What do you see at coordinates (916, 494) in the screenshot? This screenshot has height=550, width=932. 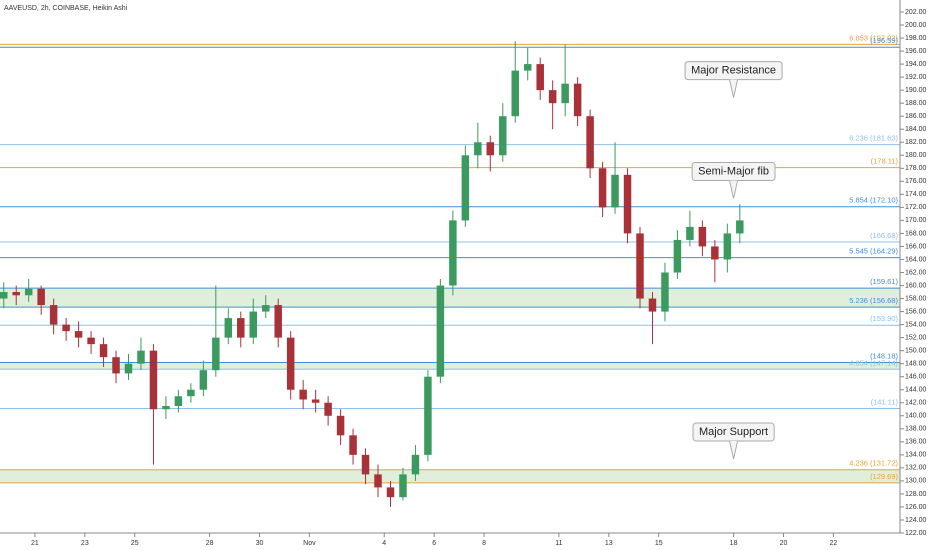 I see `y-tick-label: 128.00` at bounding box center [916, 494].